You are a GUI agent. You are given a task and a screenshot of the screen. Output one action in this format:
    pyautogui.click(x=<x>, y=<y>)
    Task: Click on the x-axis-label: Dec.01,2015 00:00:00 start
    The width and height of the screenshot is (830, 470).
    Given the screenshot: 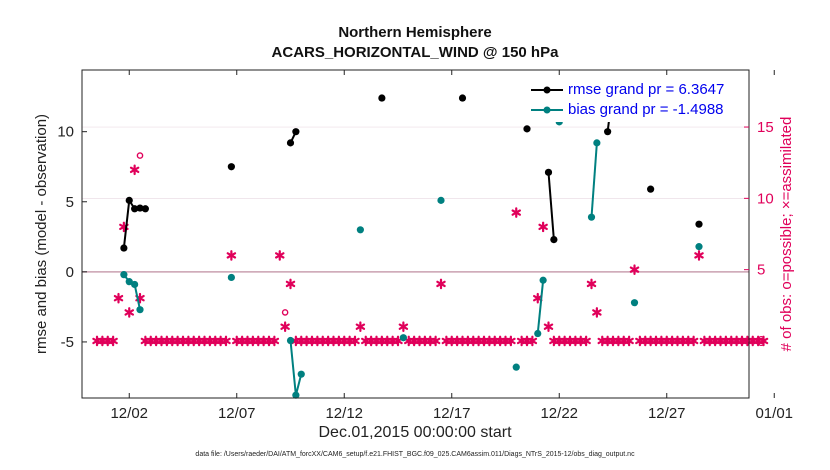 What is the action you would take?
    pyautogui.click(x=415, y=432)
    